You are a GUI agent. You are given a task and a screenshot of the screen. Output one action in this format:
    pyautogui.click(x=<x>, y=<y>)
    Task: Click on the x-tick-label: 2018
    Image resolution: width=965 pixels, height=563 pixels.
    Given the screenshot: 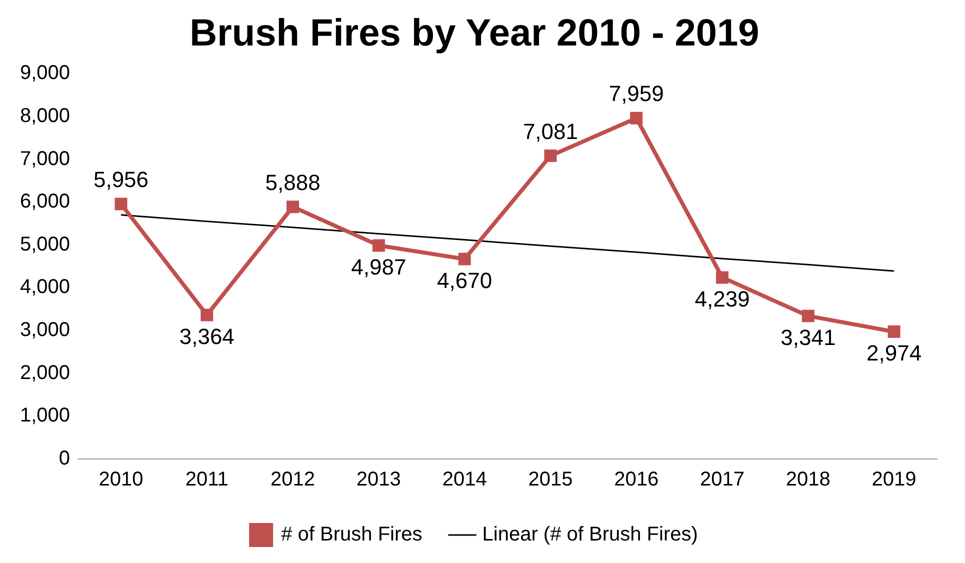 What is the action you would take?
    pyautogui.click(x=808, y=479)
    